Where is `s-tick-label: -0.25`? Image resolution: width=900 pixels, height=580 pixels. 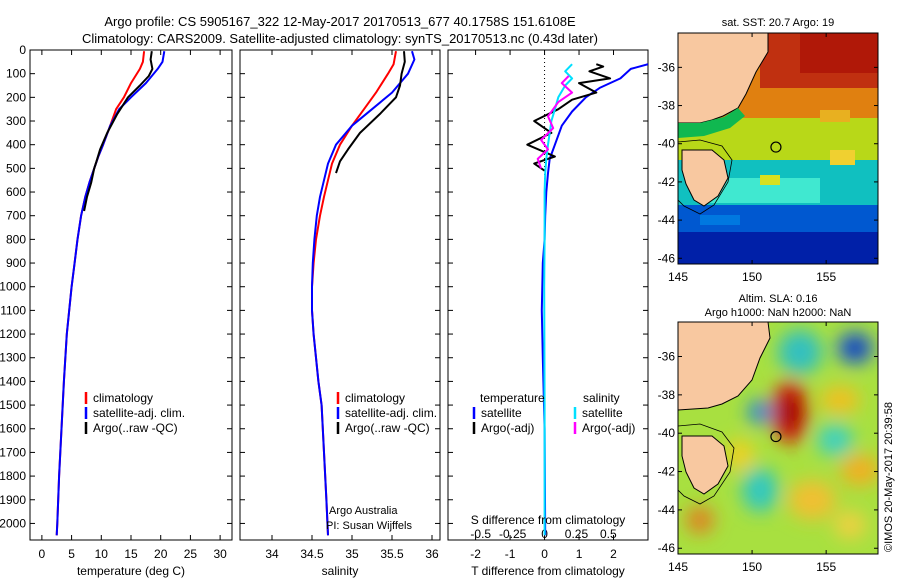
s-tick-label: -0.25 is located at coordinates (513, 534).